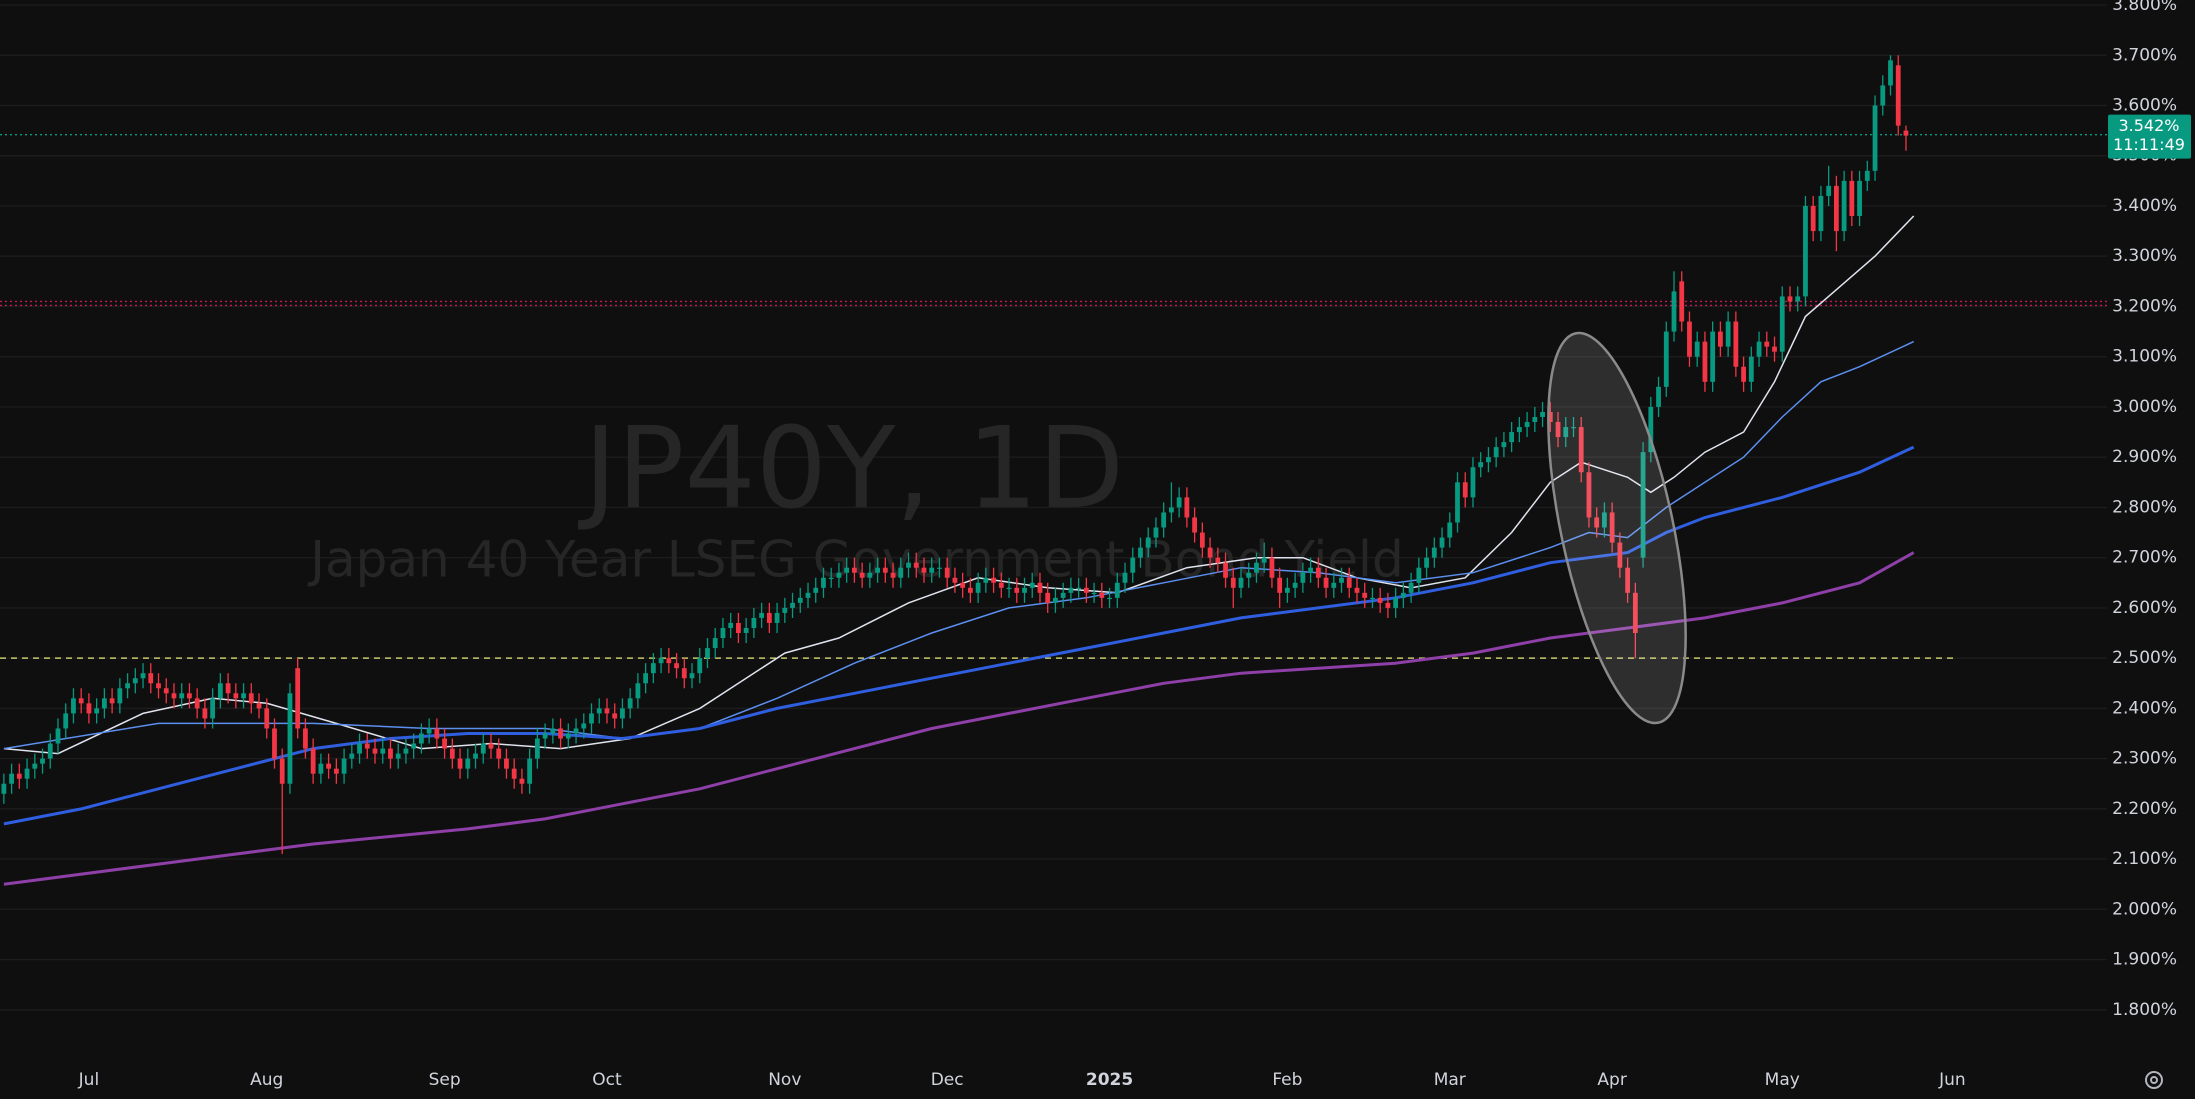  What do you see at coordinates (2148, 125) in the screenshot?
I see `last-price-label: 3.542%` at bounding box center [2148, 125].